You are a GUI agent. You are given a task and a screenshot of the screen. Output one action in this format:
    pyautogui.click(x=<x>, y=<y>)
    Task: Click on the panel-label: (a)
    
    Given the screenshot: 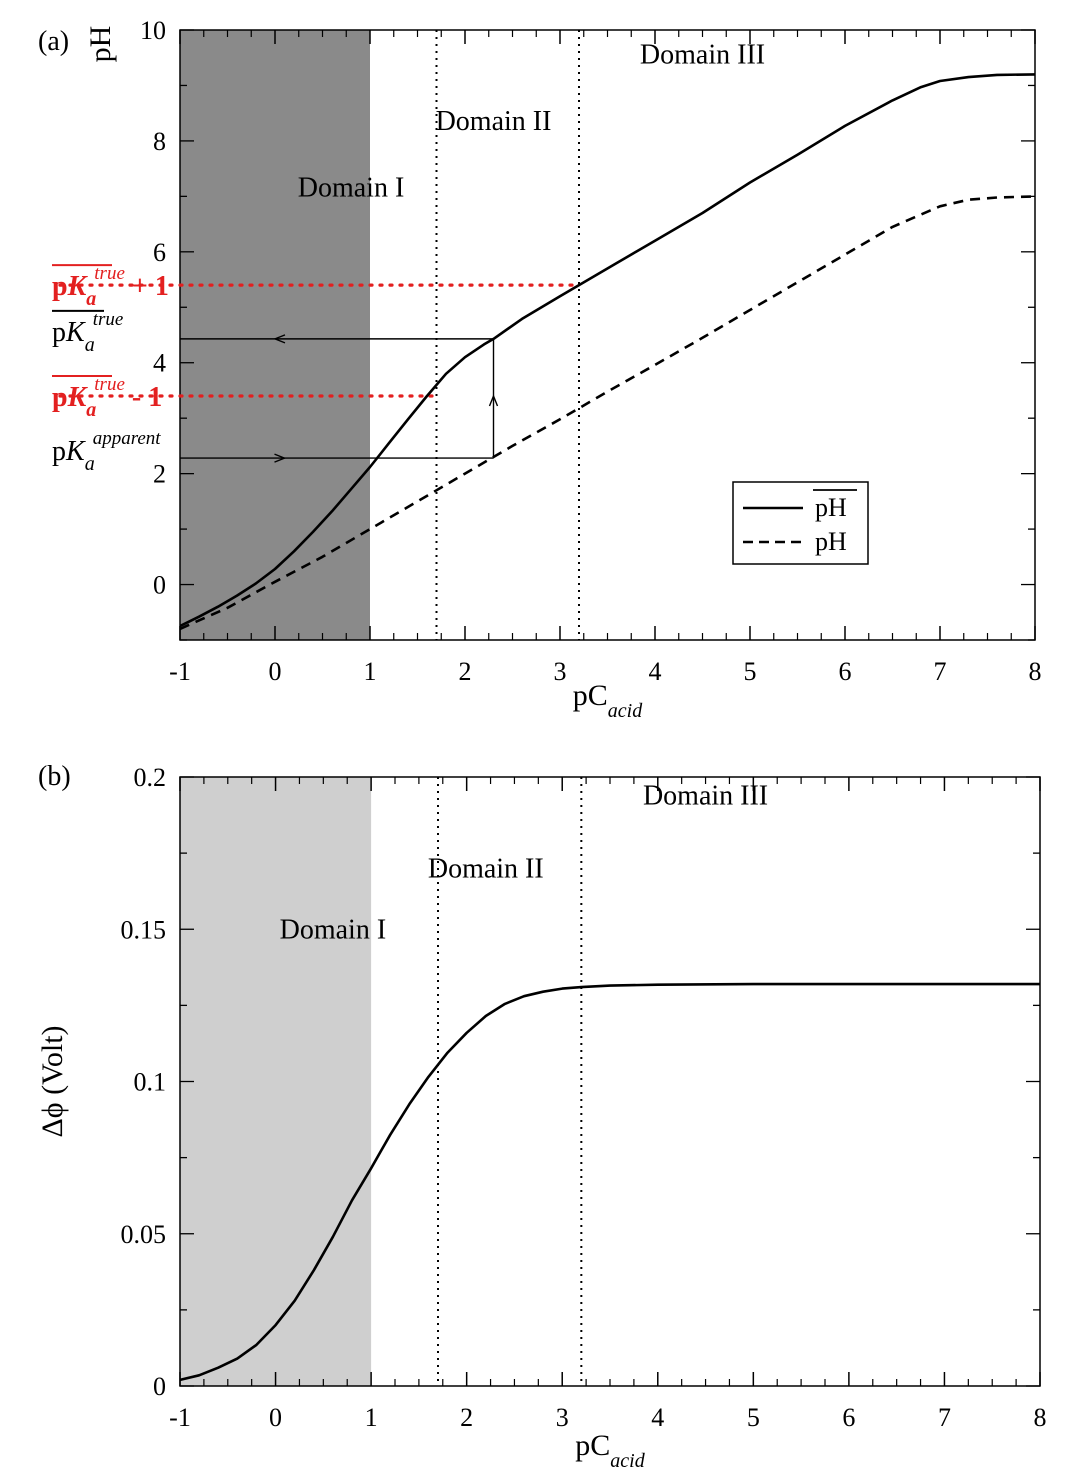 What is the action you would take?
    pyautogui.click(x=53, y=41)
    